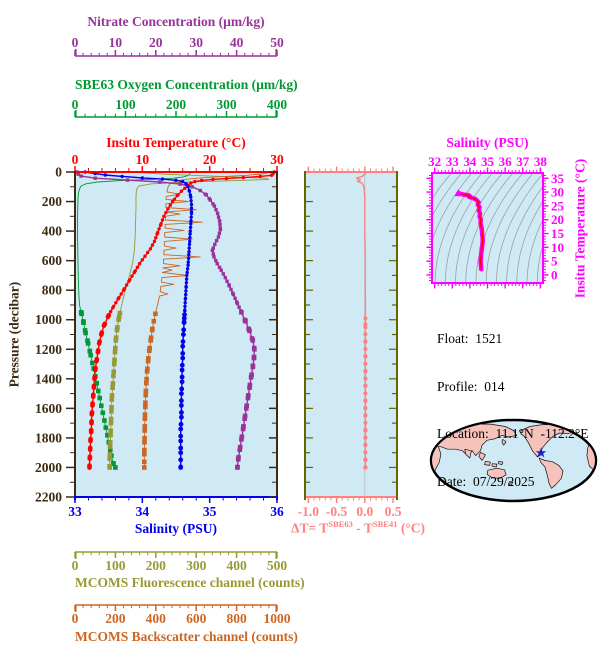 This screenshot has width=609, height=663. Describe the element at coordinates (179, 562) in the screenshot. I see `fluorescence-axis: 0 100 200 300 400 500` at that location.